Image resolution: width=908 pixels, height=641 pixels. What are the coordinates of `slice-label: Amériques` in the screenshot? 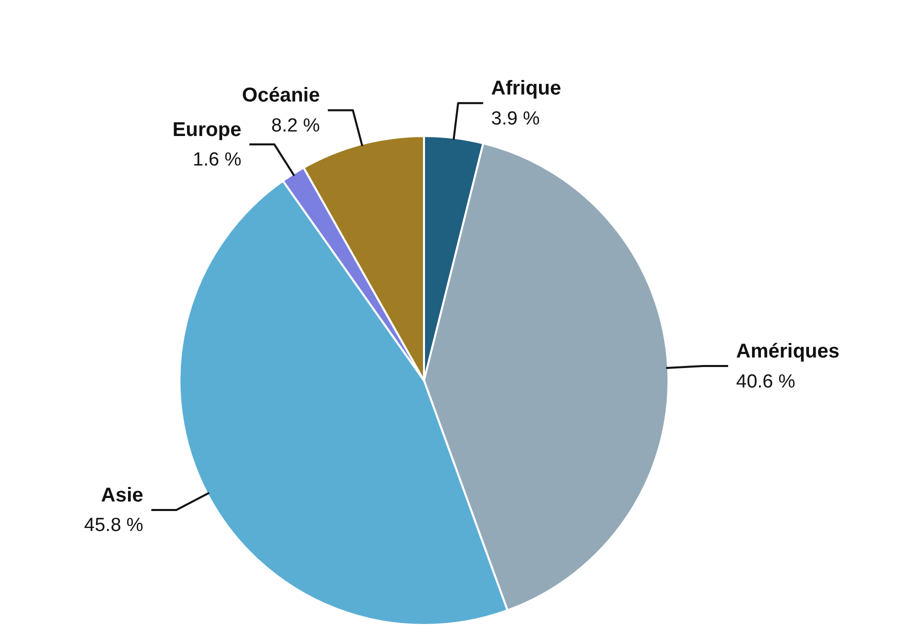 It's located at (788, 351).